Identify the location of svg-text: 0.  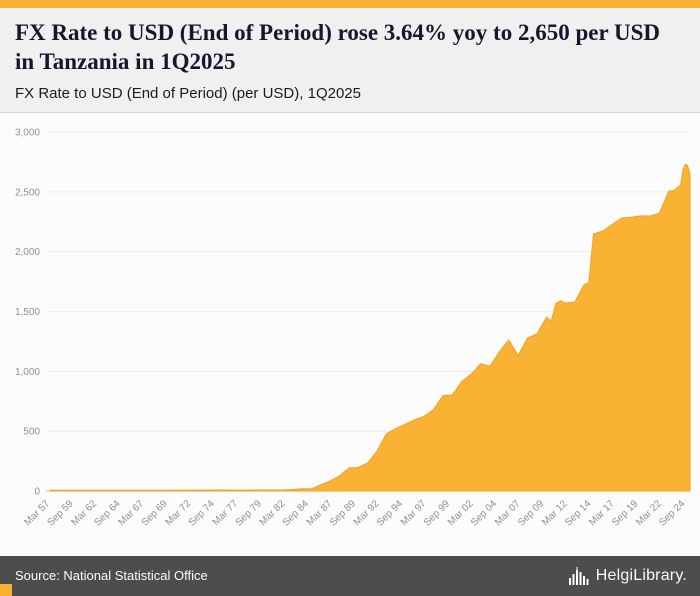
(37, 492).